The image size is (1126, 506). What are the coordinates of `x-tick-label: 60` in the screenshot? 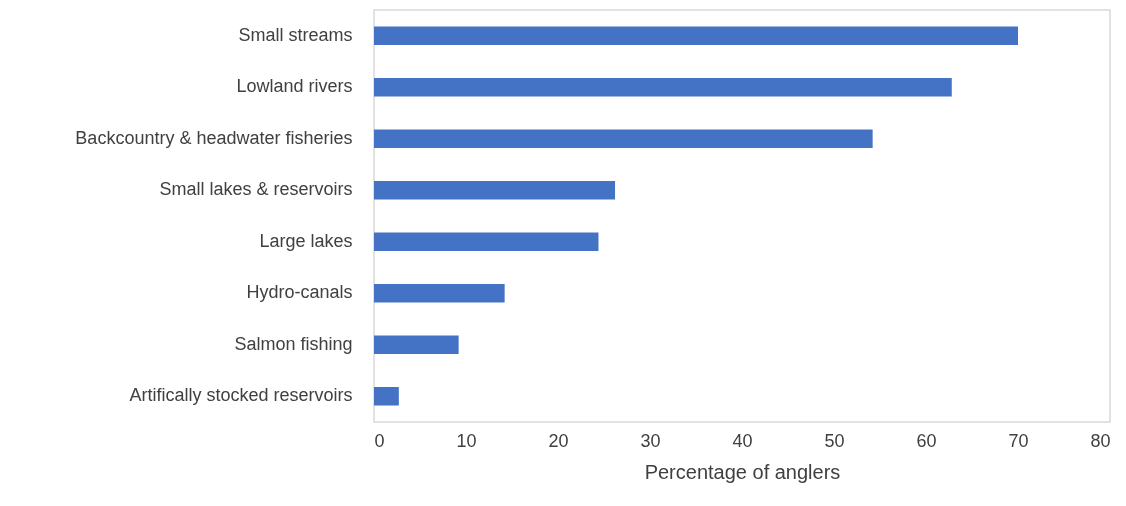 It's located at (926, 440).